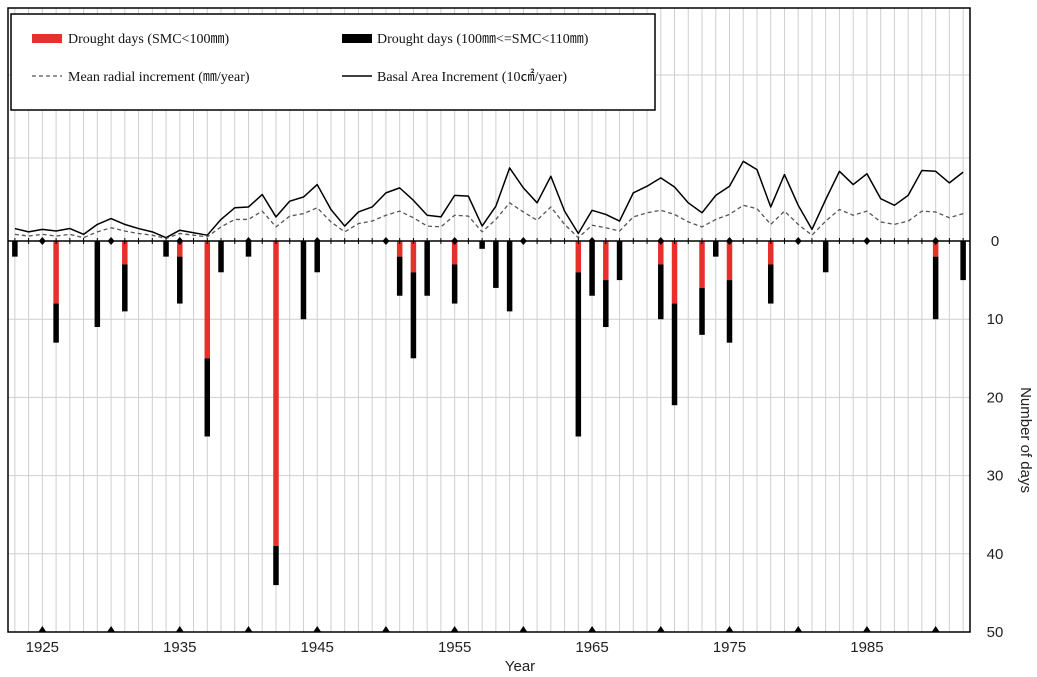 The height and width of the screenshot is (677, 1037). What do you see at coordinates (729, 261) in the screenshot?
I see `bar-red-1975` at bounding box center [729, 261].